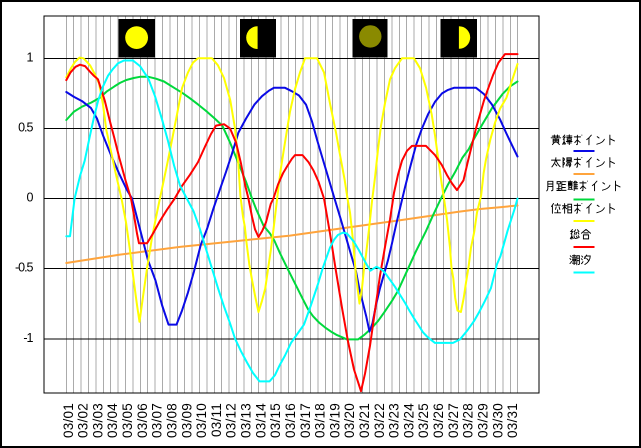 Image resolution: width=641 pixels, height=448 pixels. Describe the element at coordinates (30, 58) in the screenshot. I see `svg-text: 1` at that location.